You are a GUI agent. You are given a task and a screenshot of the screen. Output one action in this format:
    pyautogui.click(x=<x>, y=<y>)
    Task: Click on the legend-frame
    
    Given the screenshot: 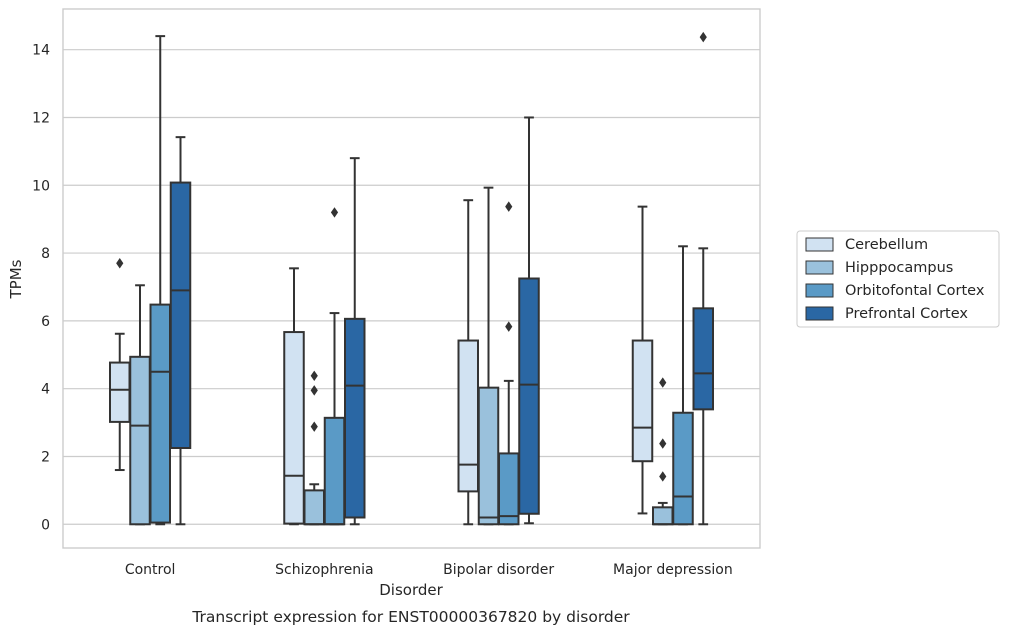 What is the action you would take?
    pyautogui.click(x=898, y=279)
    